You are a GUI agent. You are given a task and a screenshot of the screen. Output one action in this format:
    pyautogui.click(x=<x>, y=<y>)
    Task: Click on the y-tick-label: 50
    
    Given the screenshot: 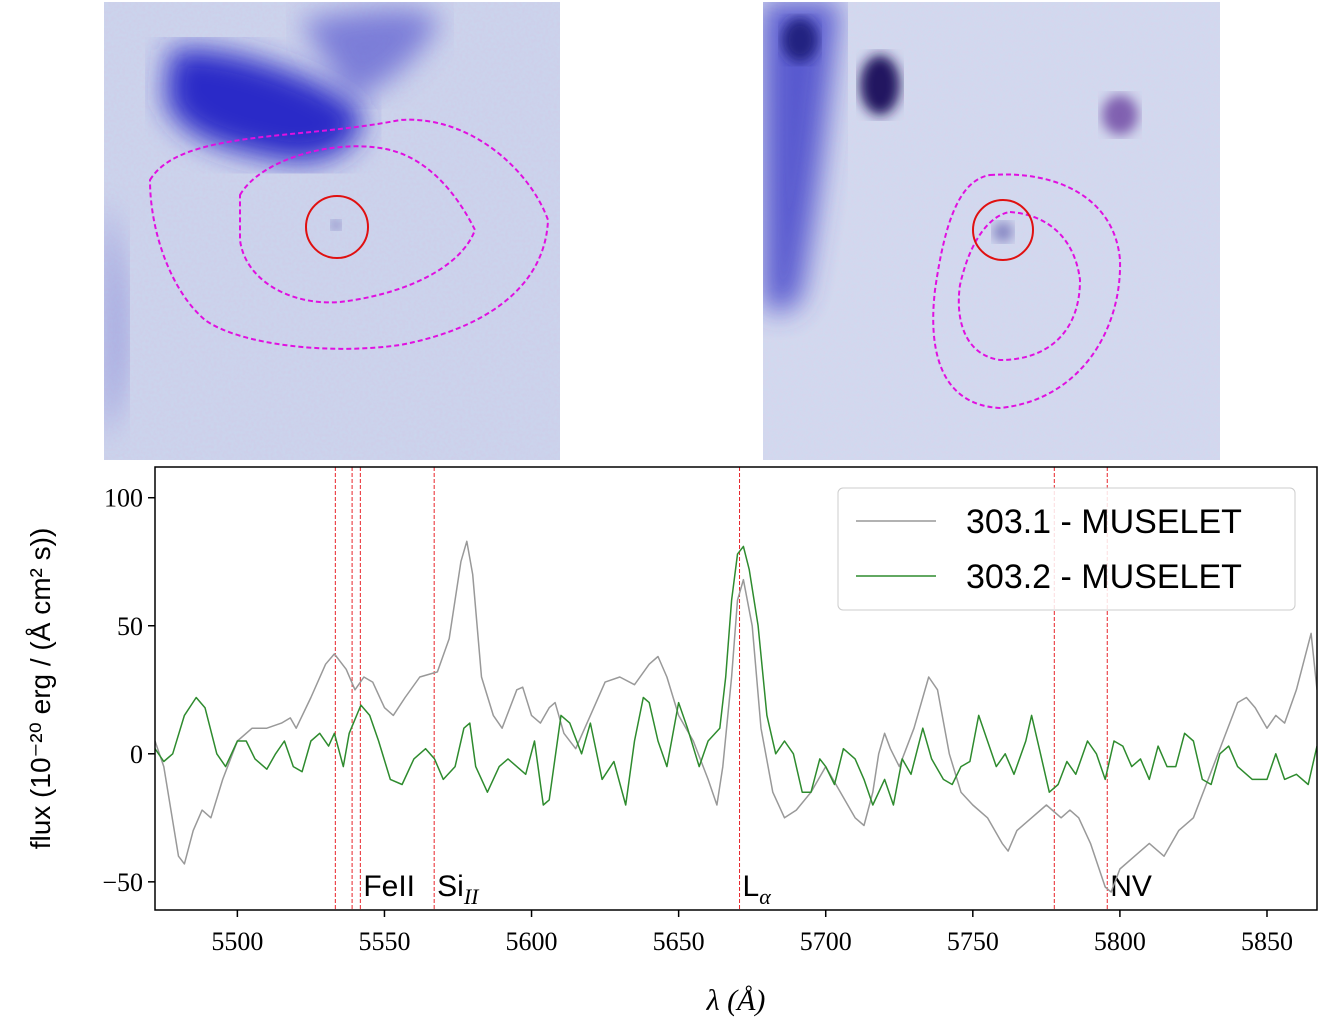 What is the action you would take?
    pyautogui.click(x=130, y=626)
    